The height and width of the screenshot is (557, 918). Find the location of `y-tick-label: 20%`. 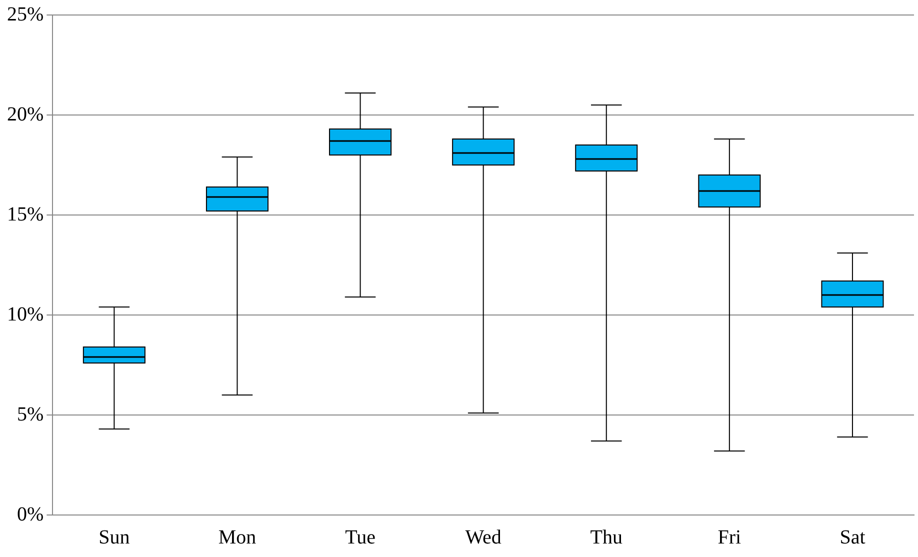

y-tick-label: 20% is located at coordinates (25, 114).